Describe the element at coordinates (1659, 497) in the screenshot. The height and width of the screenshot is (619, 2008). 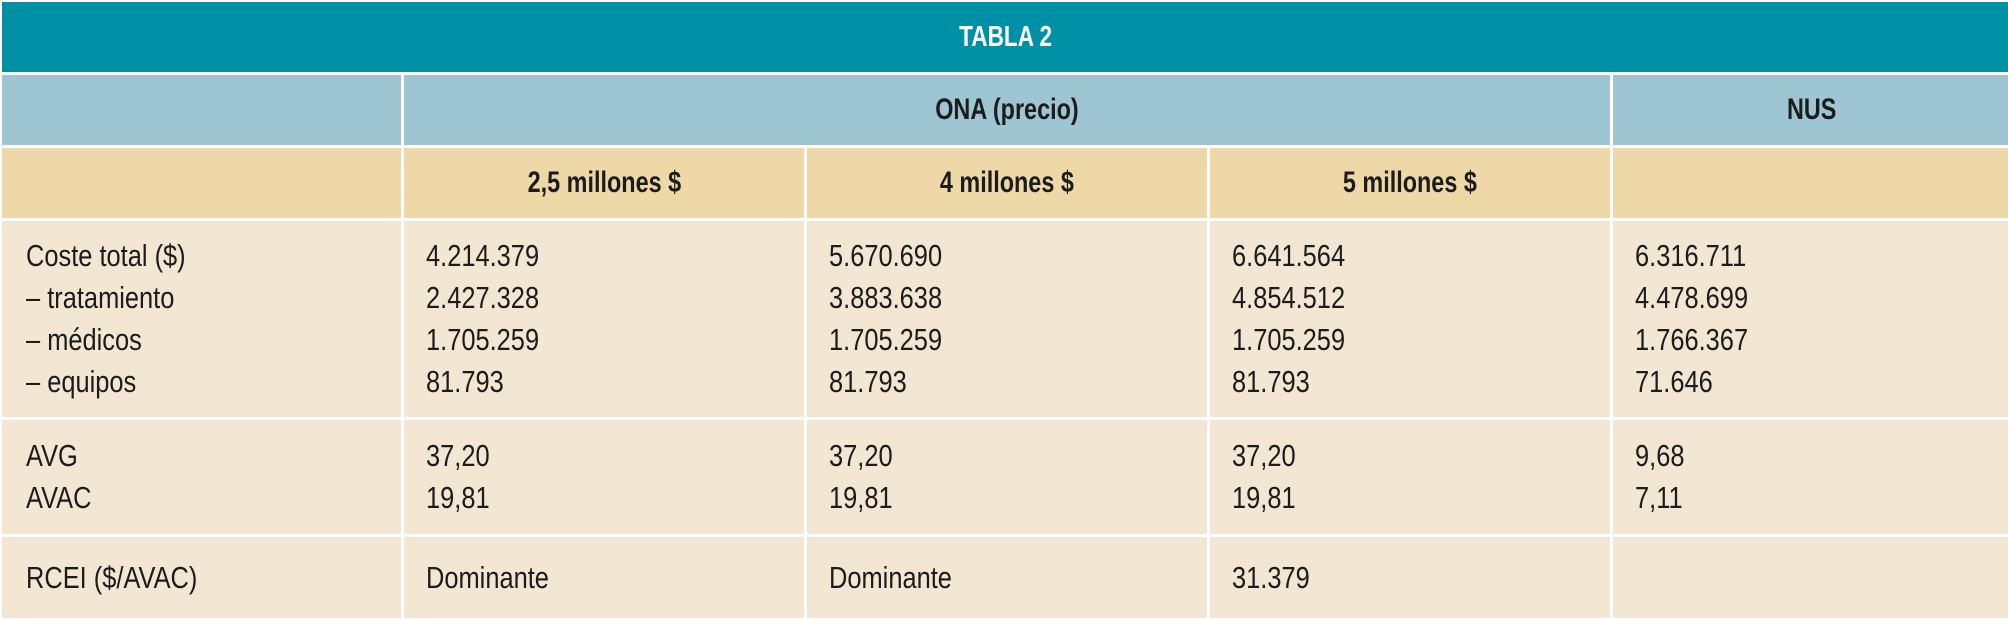
I see `cell-value: 7,11` at that location.